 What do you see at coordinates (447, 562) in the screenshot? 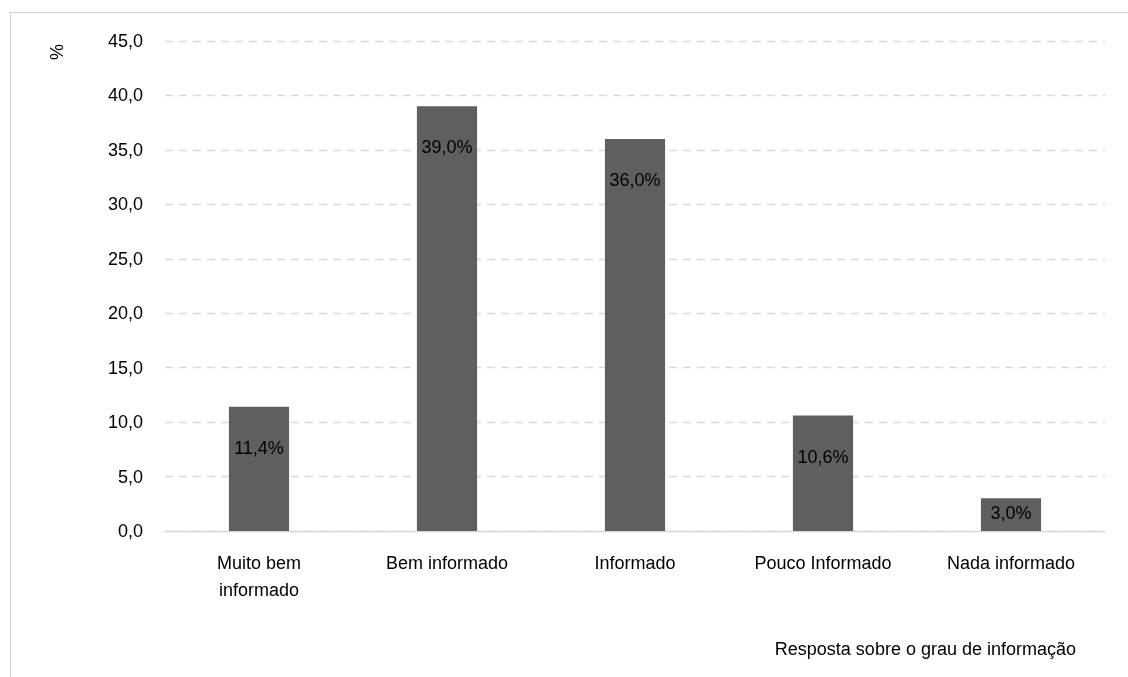
I see `x-tick-label: Bem informado` at bounding box center [447, 562].